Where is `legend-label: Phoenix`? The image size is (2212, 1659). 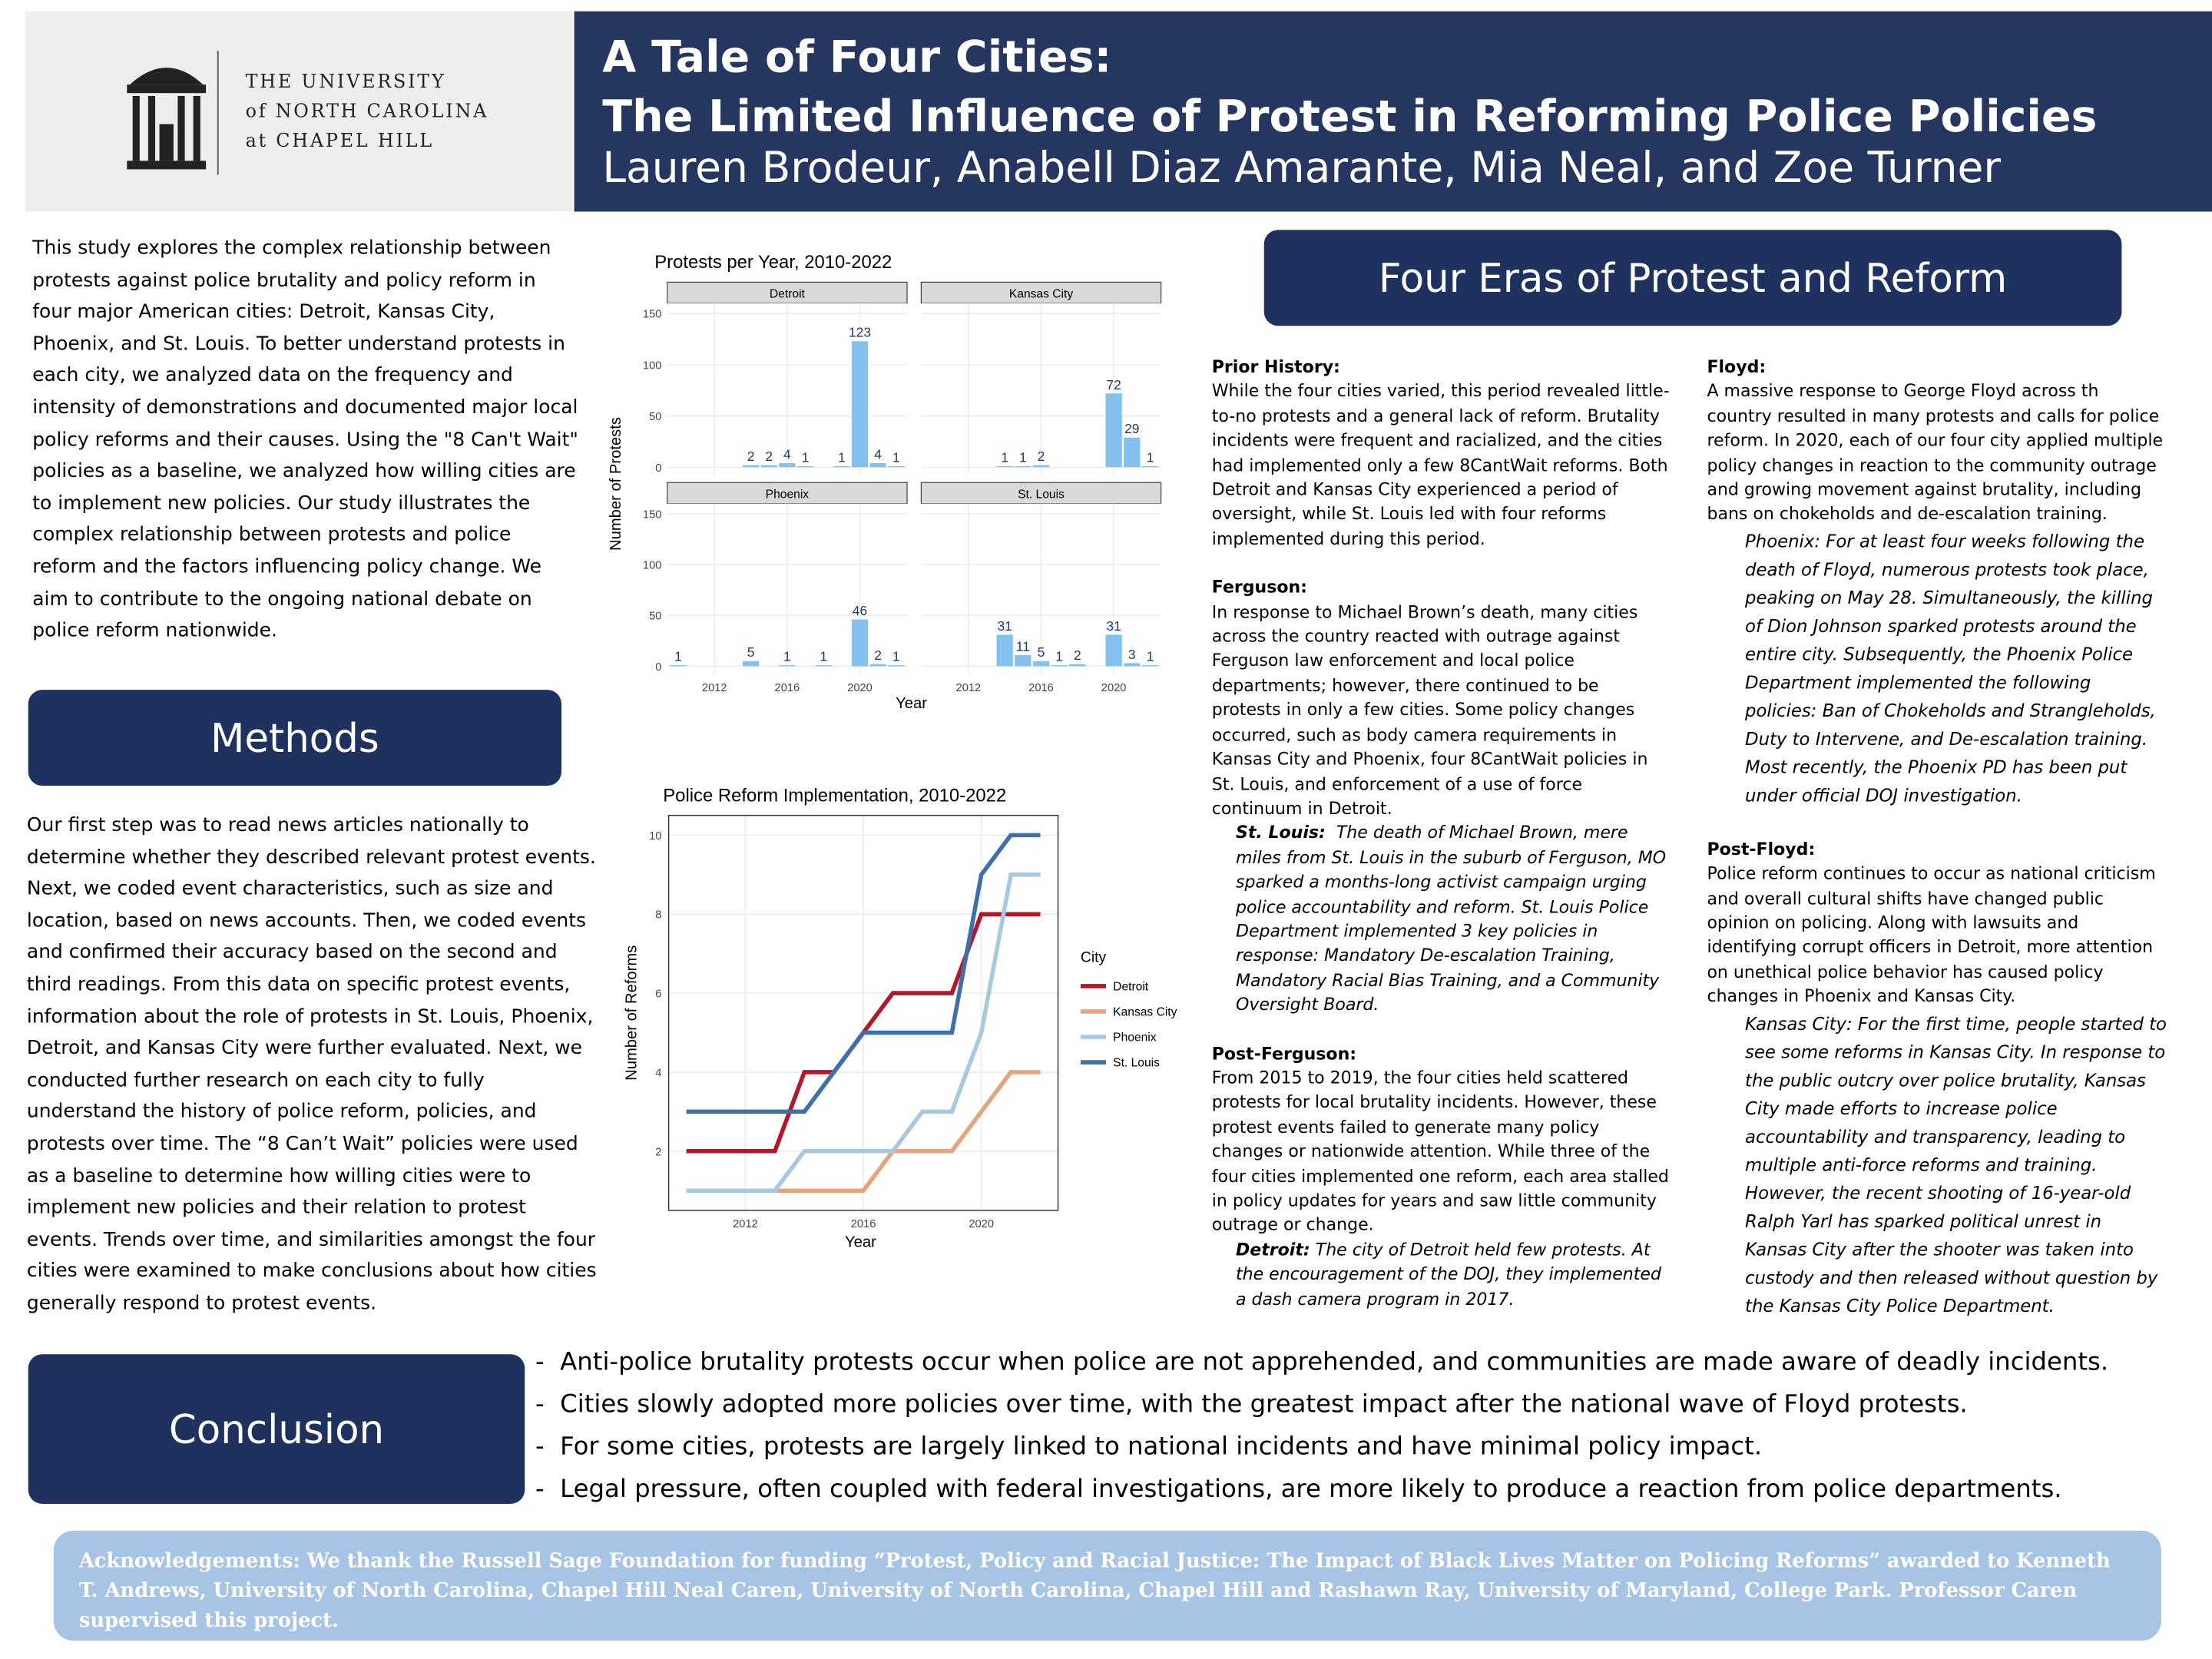
legend-label: Phoenix is located at coordinates (1135, 1038).